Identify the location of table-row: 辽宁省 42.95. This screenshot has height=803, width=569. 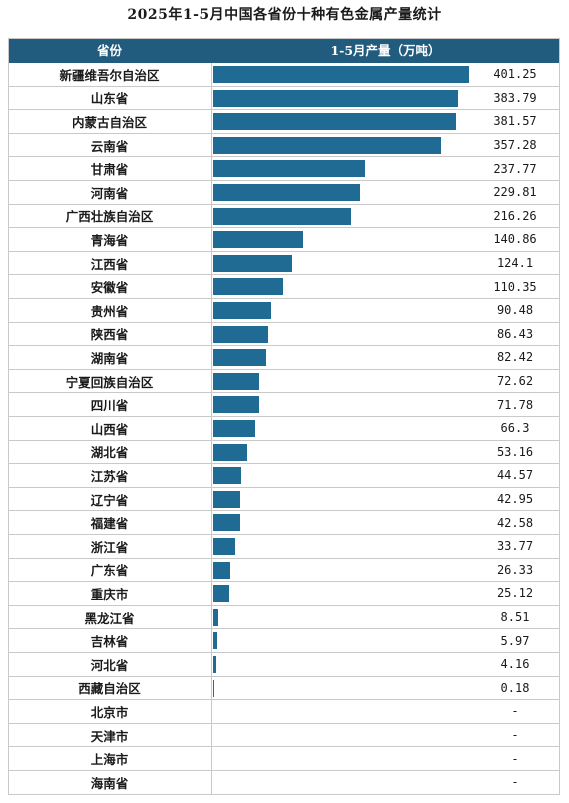
(284, 500).